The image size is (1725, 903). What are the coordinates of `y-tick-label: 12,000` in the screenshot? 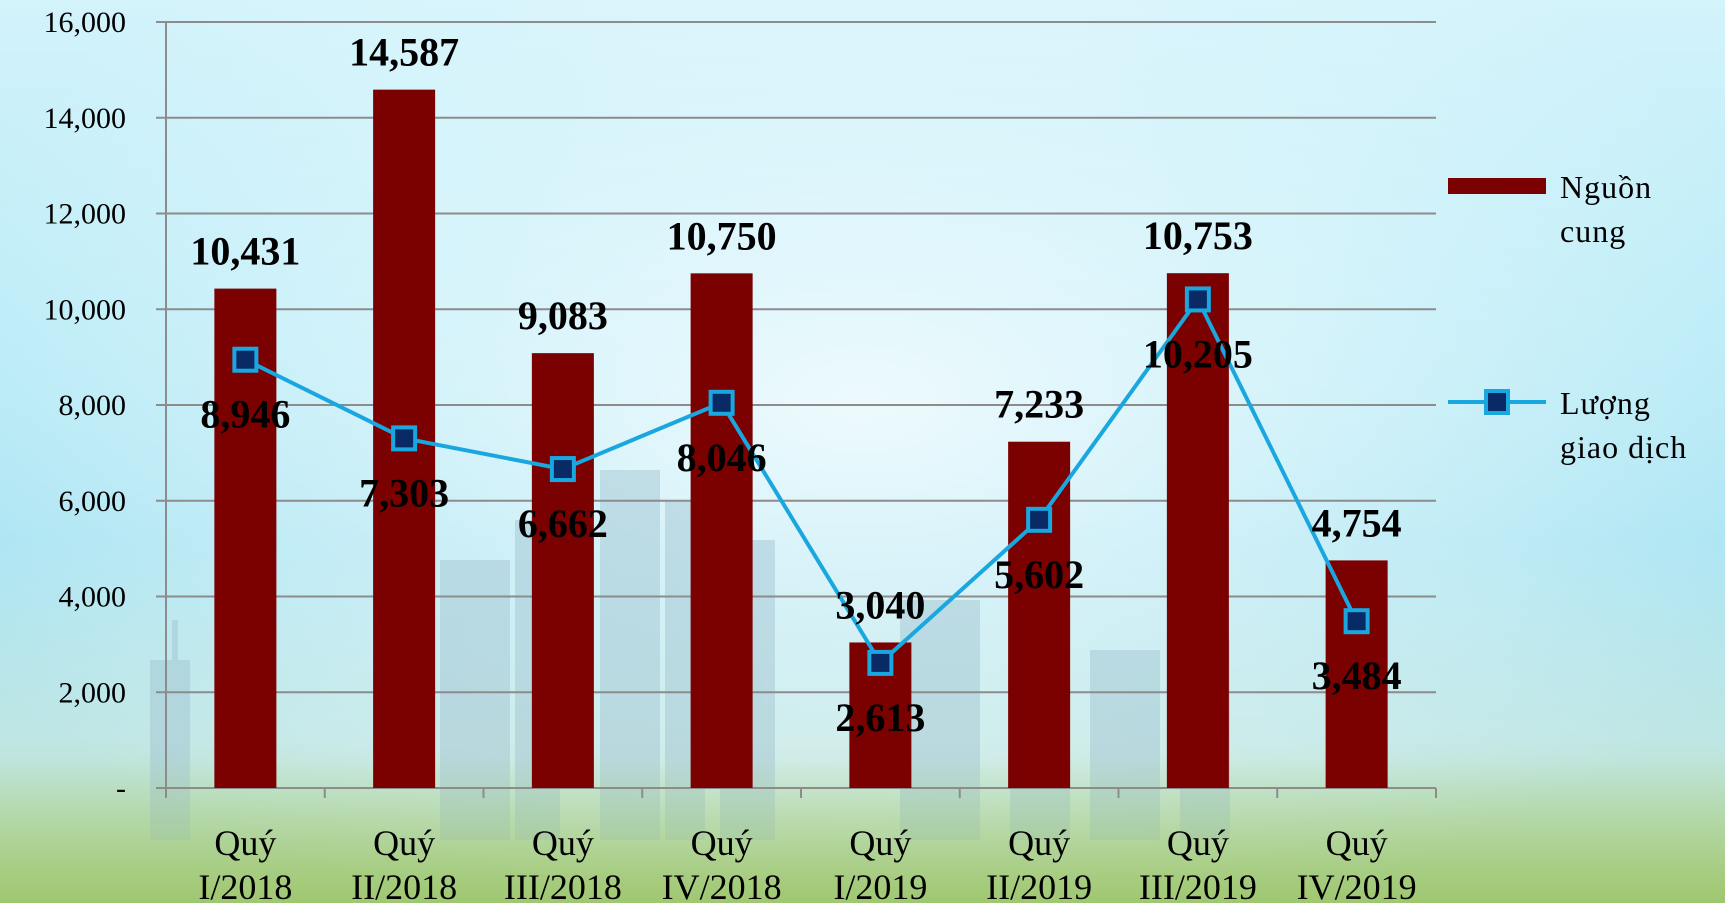 It's located at (85, 214).